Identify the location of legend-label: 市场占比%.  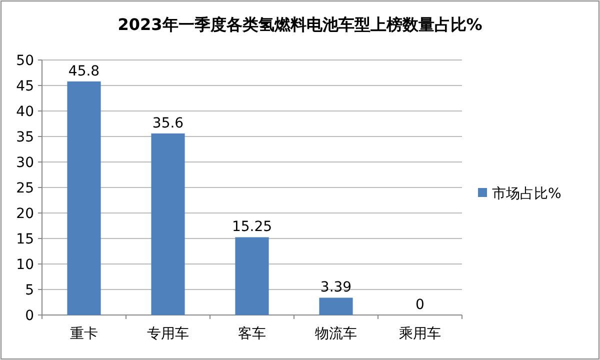
(527, 194).